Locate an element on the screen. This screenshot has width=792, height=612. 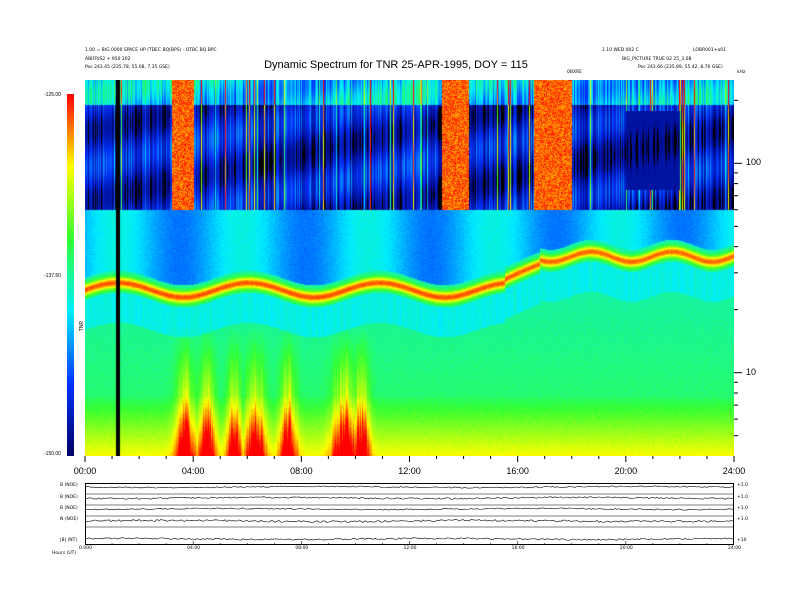
panel-label-left: |B| (NT) is located at coordinates (69, 540).